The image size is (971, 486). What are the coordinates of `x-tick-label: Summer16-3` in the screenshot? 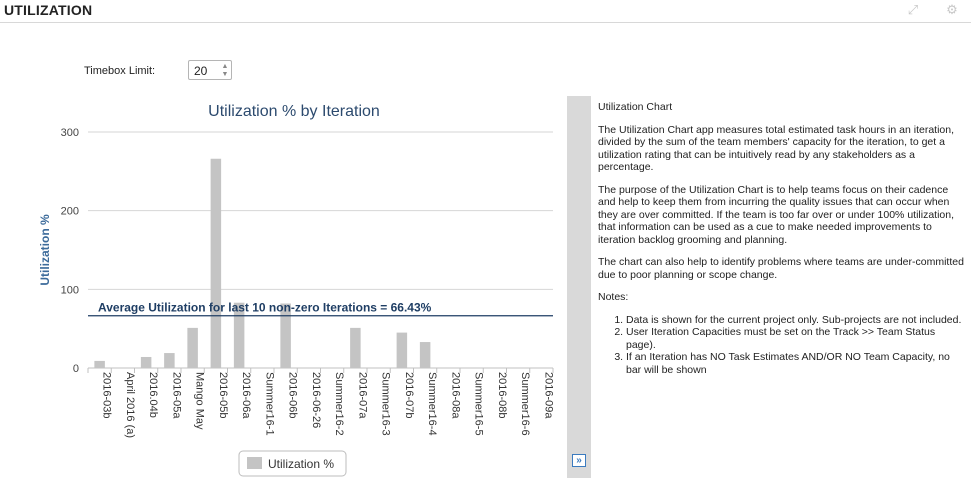 It's located at (386, 404).